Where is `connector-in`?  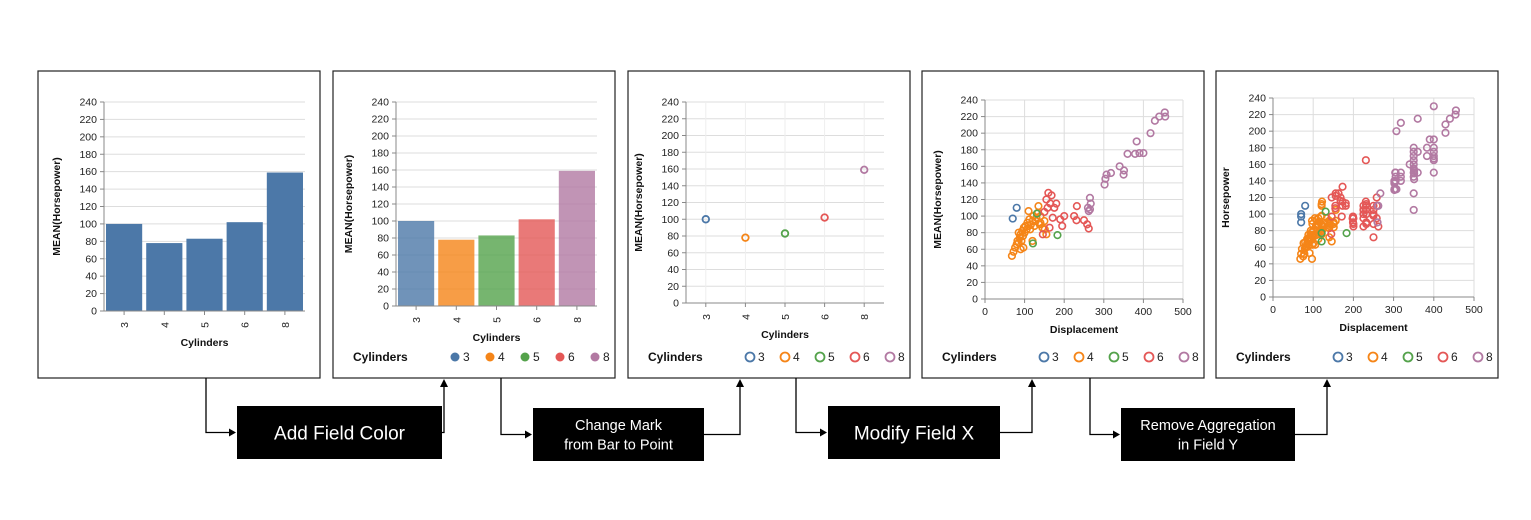
connector-in is located at coordinates (218, 406).